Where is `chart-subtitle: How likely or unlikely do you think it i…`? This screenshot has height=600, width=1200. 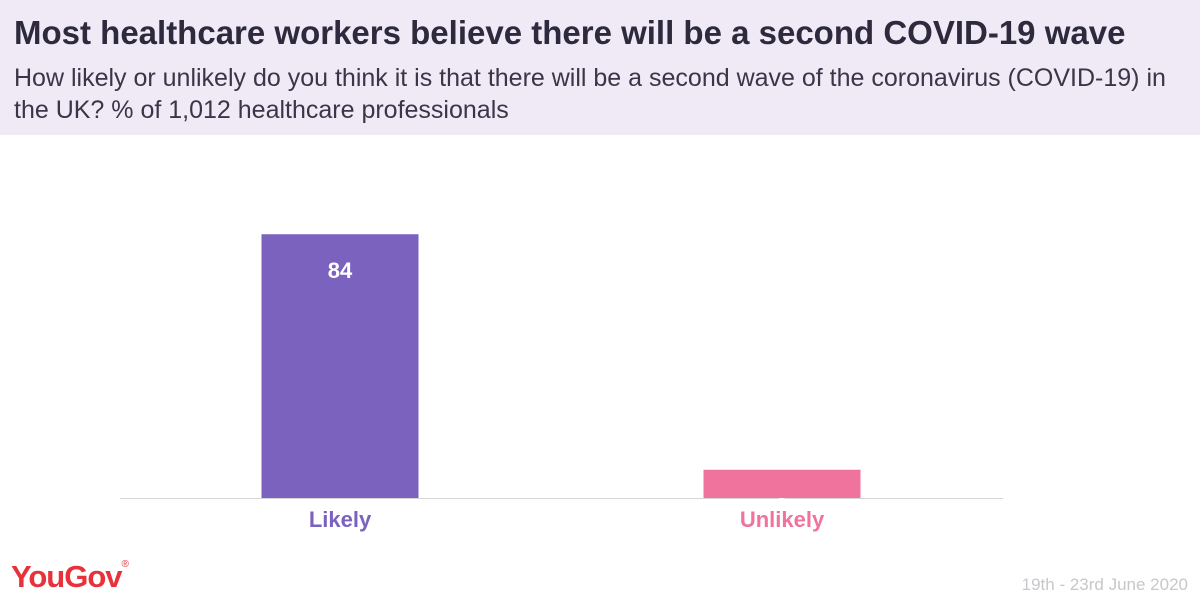 chart-subtitle: How likely or unlikely do you think it i… is located at coordinates (590, 94).